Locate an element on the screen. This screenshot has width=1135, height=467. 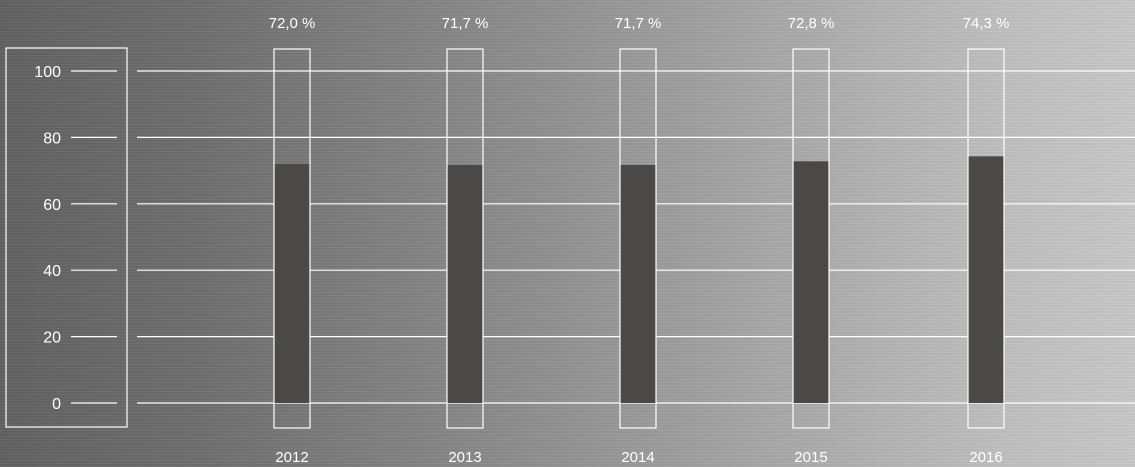
y-axis-frame is located at coordinates (66, 237).